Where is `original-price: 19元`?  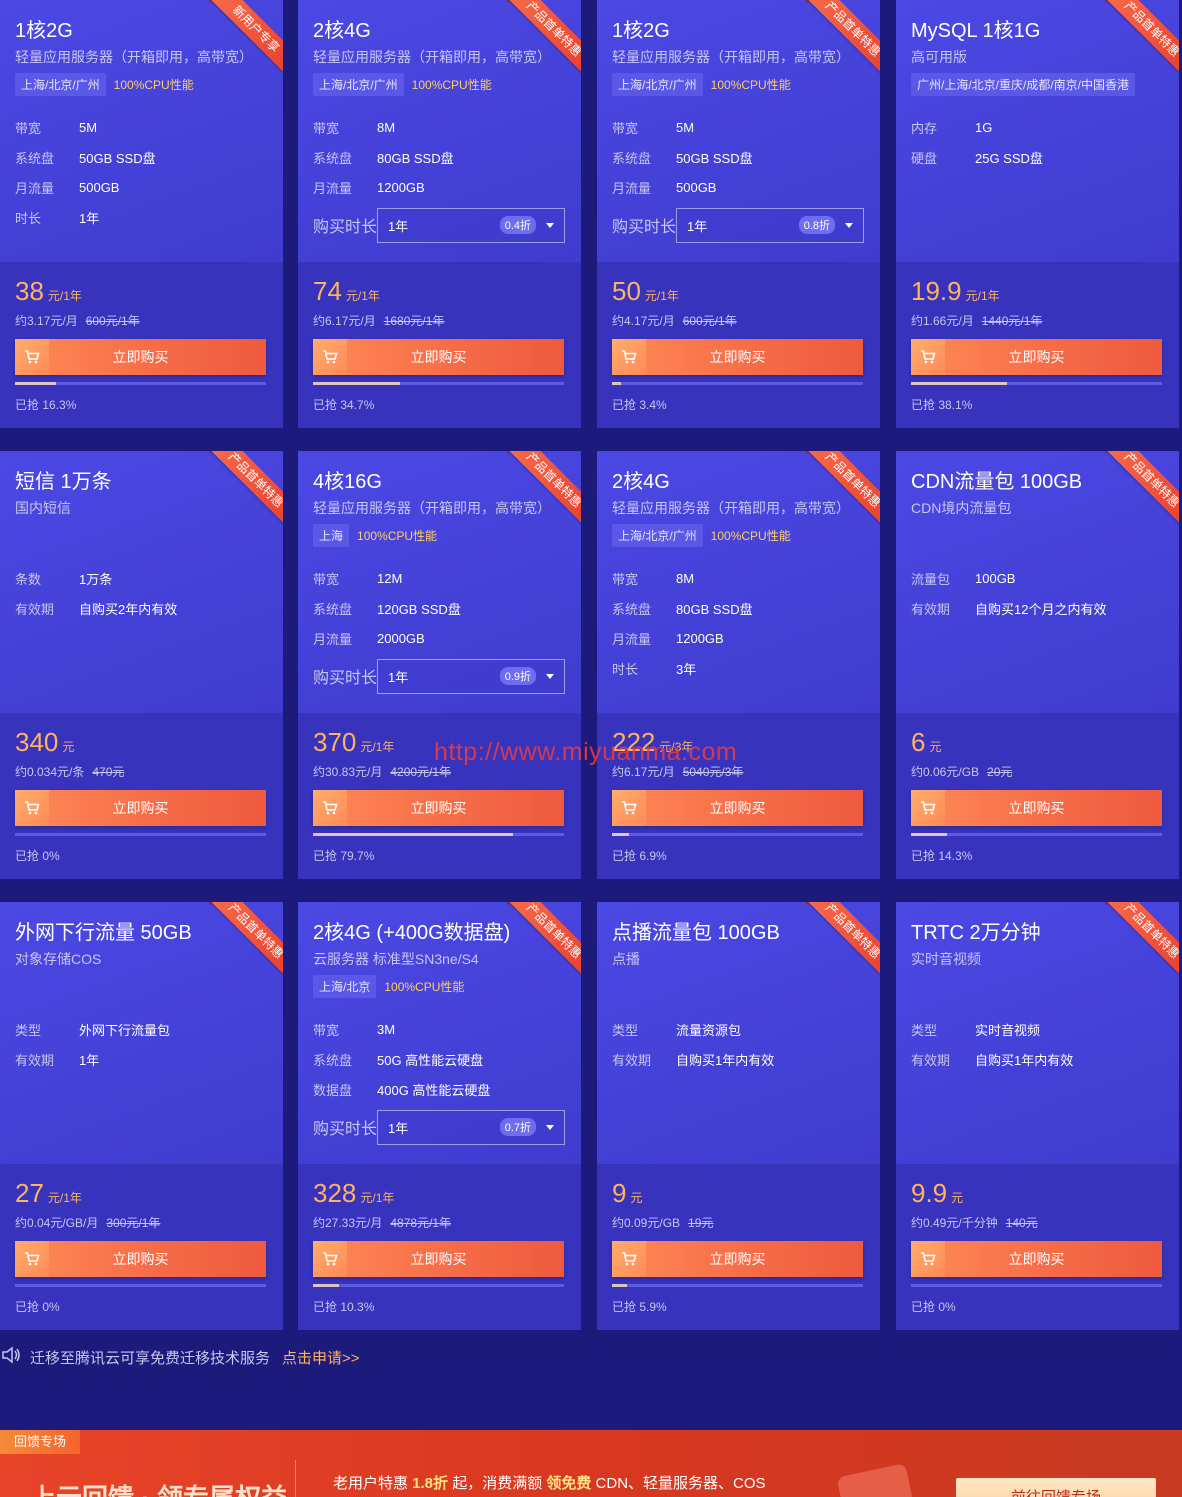 original-price: 19元 is located at coordinates (701, 1223).